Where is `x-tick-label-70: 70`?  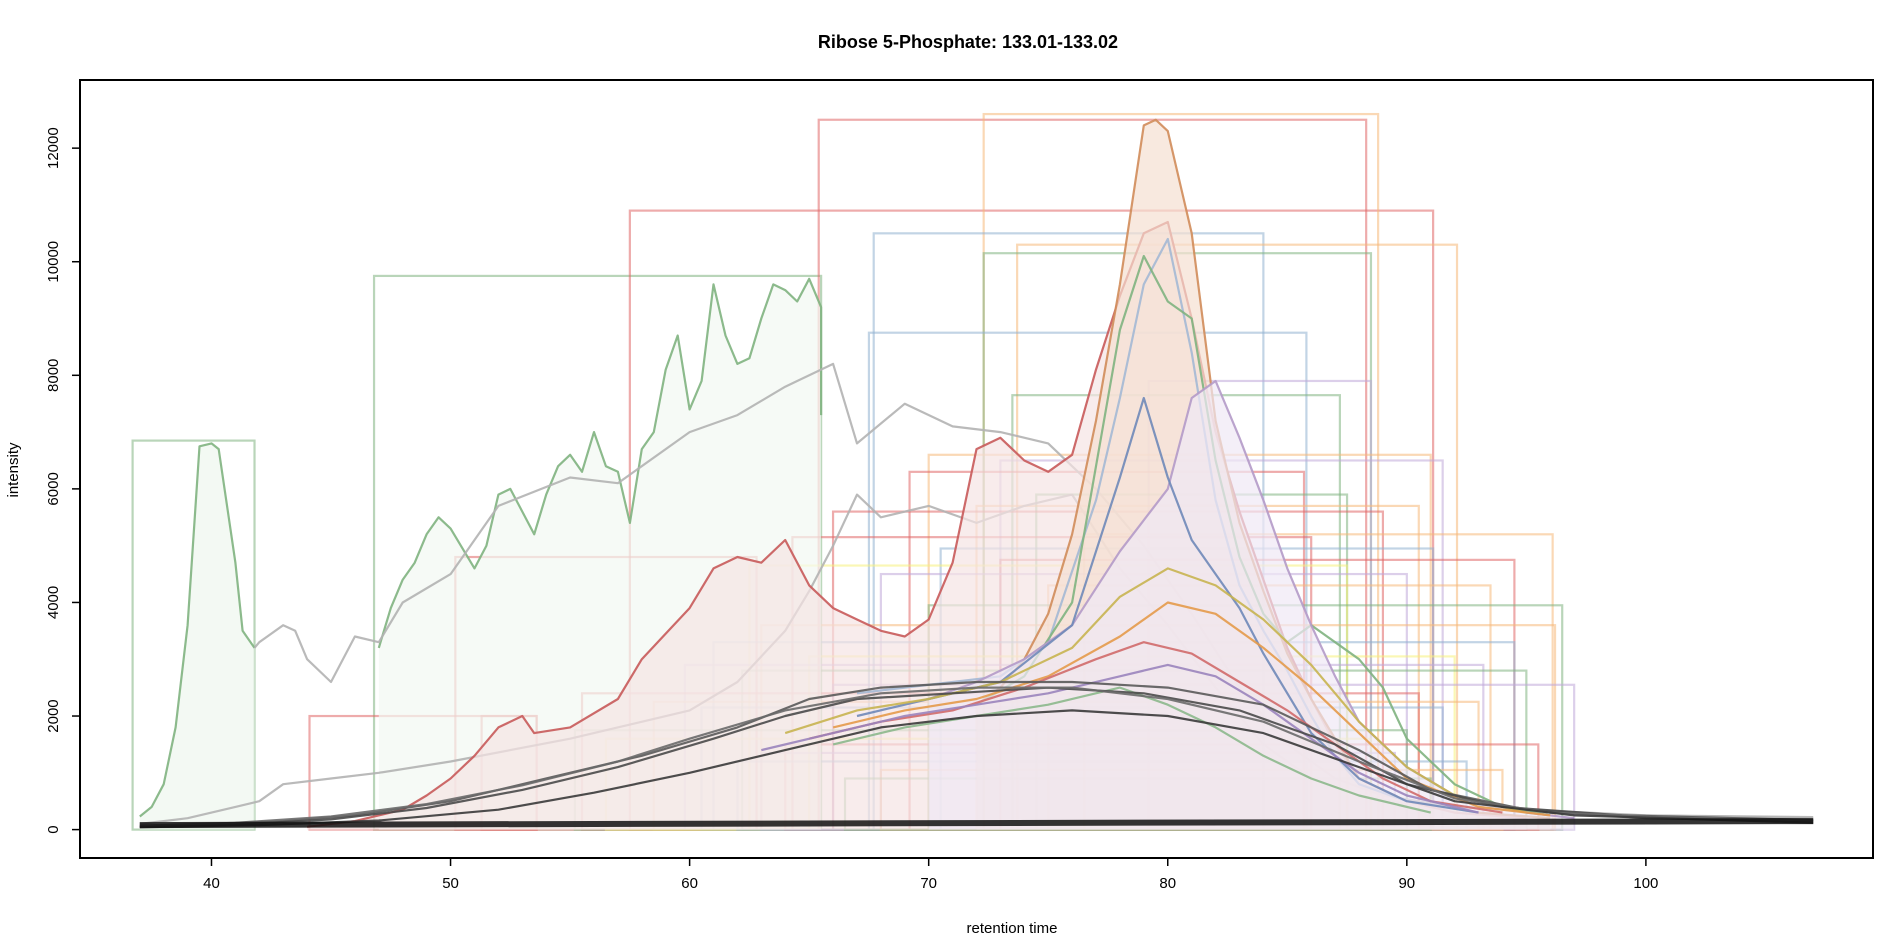
x-tick-label-70: 70 is located at coordinates (928, 883).